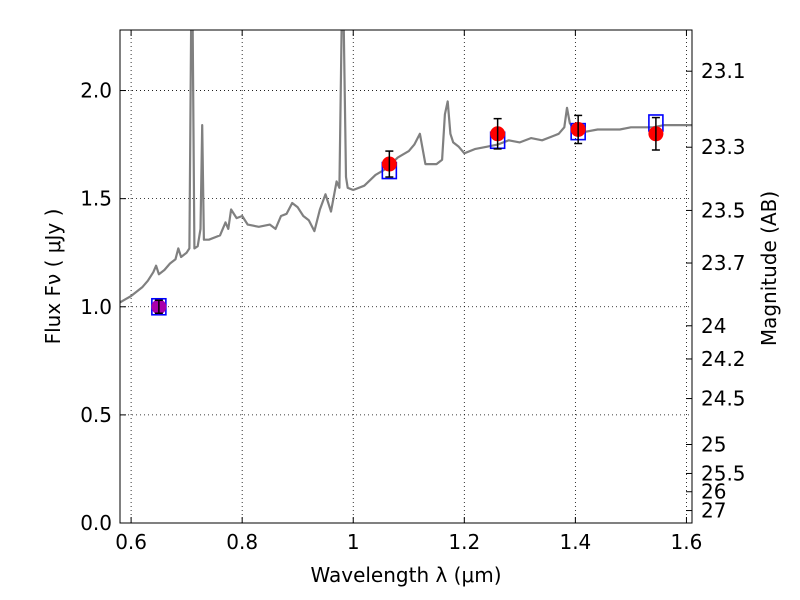  I want to click on x-tick-label: 1.2, so click(464, 542).